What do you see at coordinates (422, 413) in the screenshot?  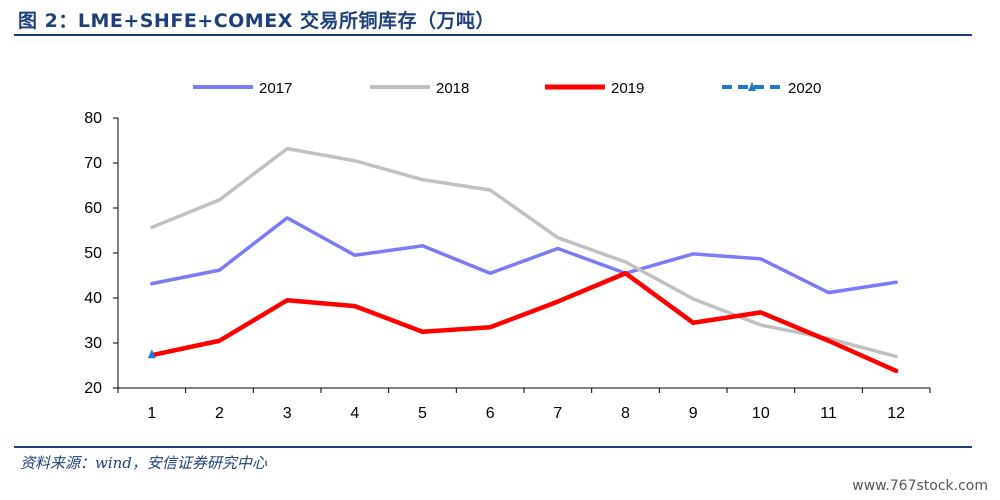 I see `x-tick-label: 5` at bounding box center [422, 413].